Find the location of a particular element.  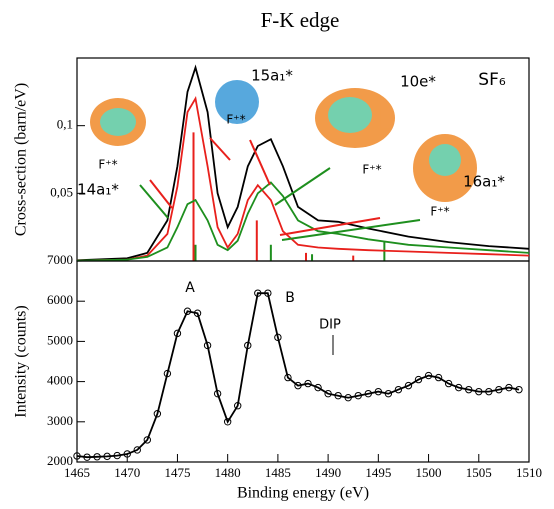

annotation: SF₆ is located at coordinates (492, 80).